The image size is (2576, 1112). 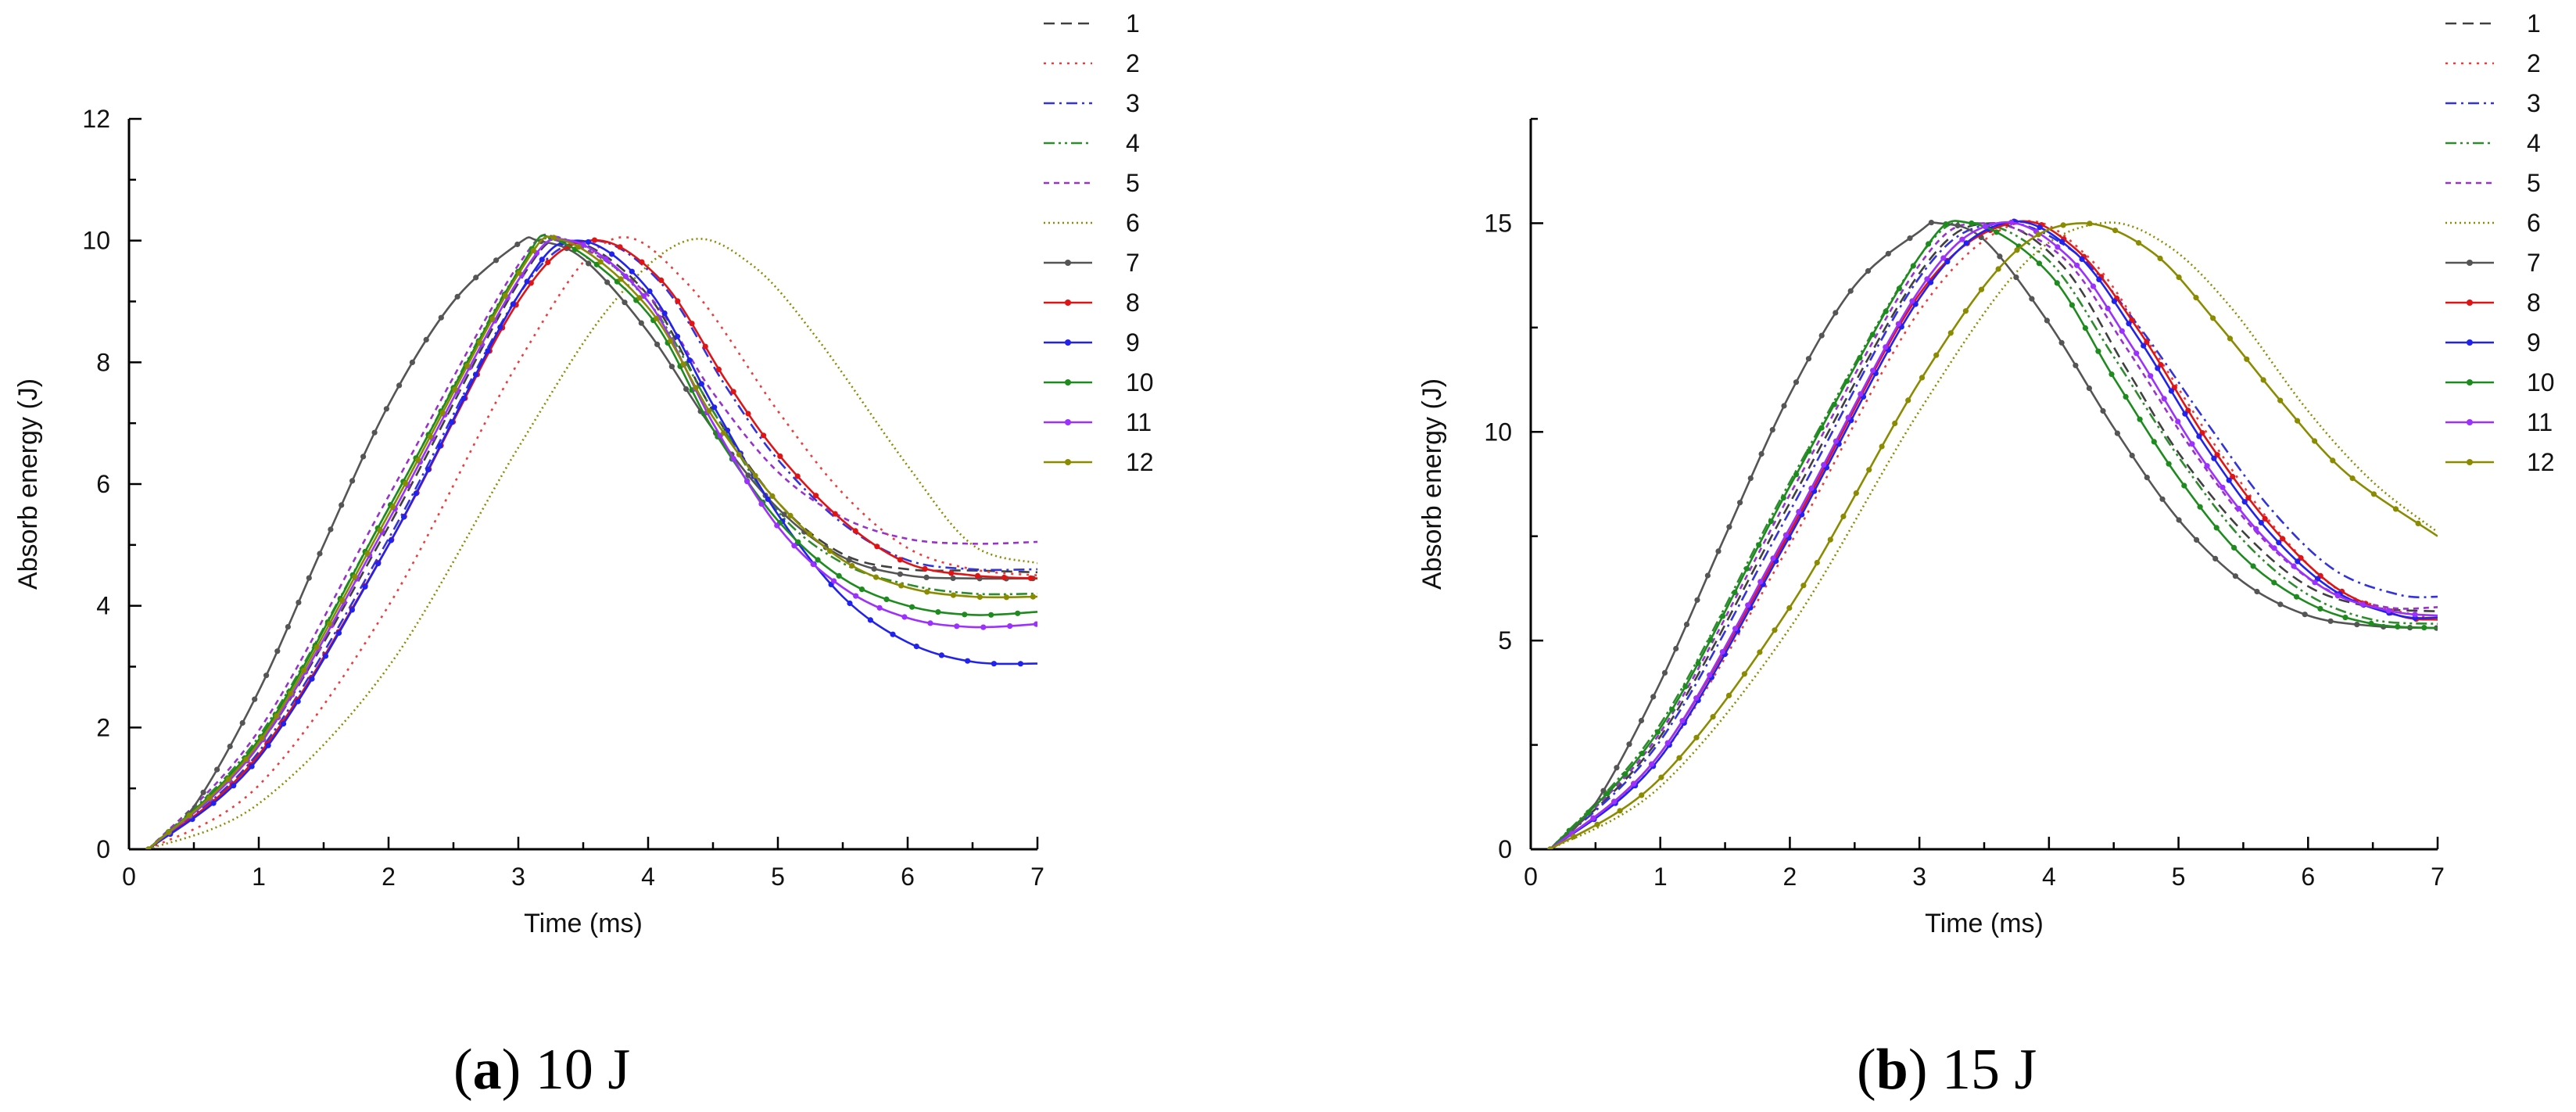 I want to click on panel-b-x-tick-label: 6, so click(x=2308, y=877).